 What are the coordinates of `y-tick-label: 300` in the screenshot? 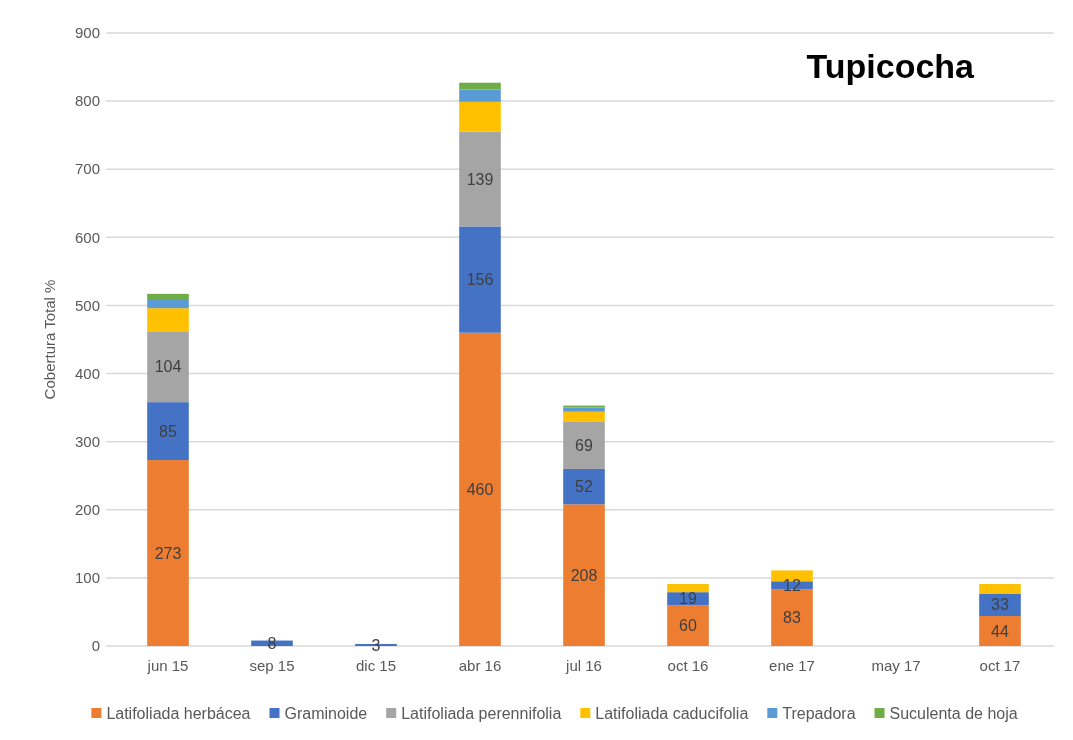 It's located at (87, 441).